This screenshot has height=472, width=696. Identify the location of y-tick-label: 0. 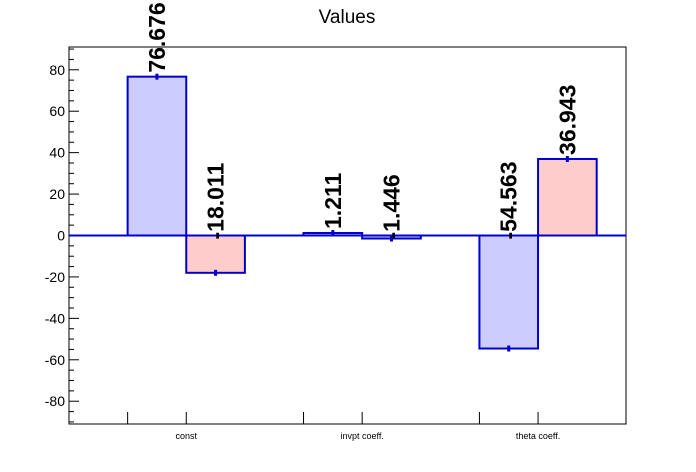
(61, 236).